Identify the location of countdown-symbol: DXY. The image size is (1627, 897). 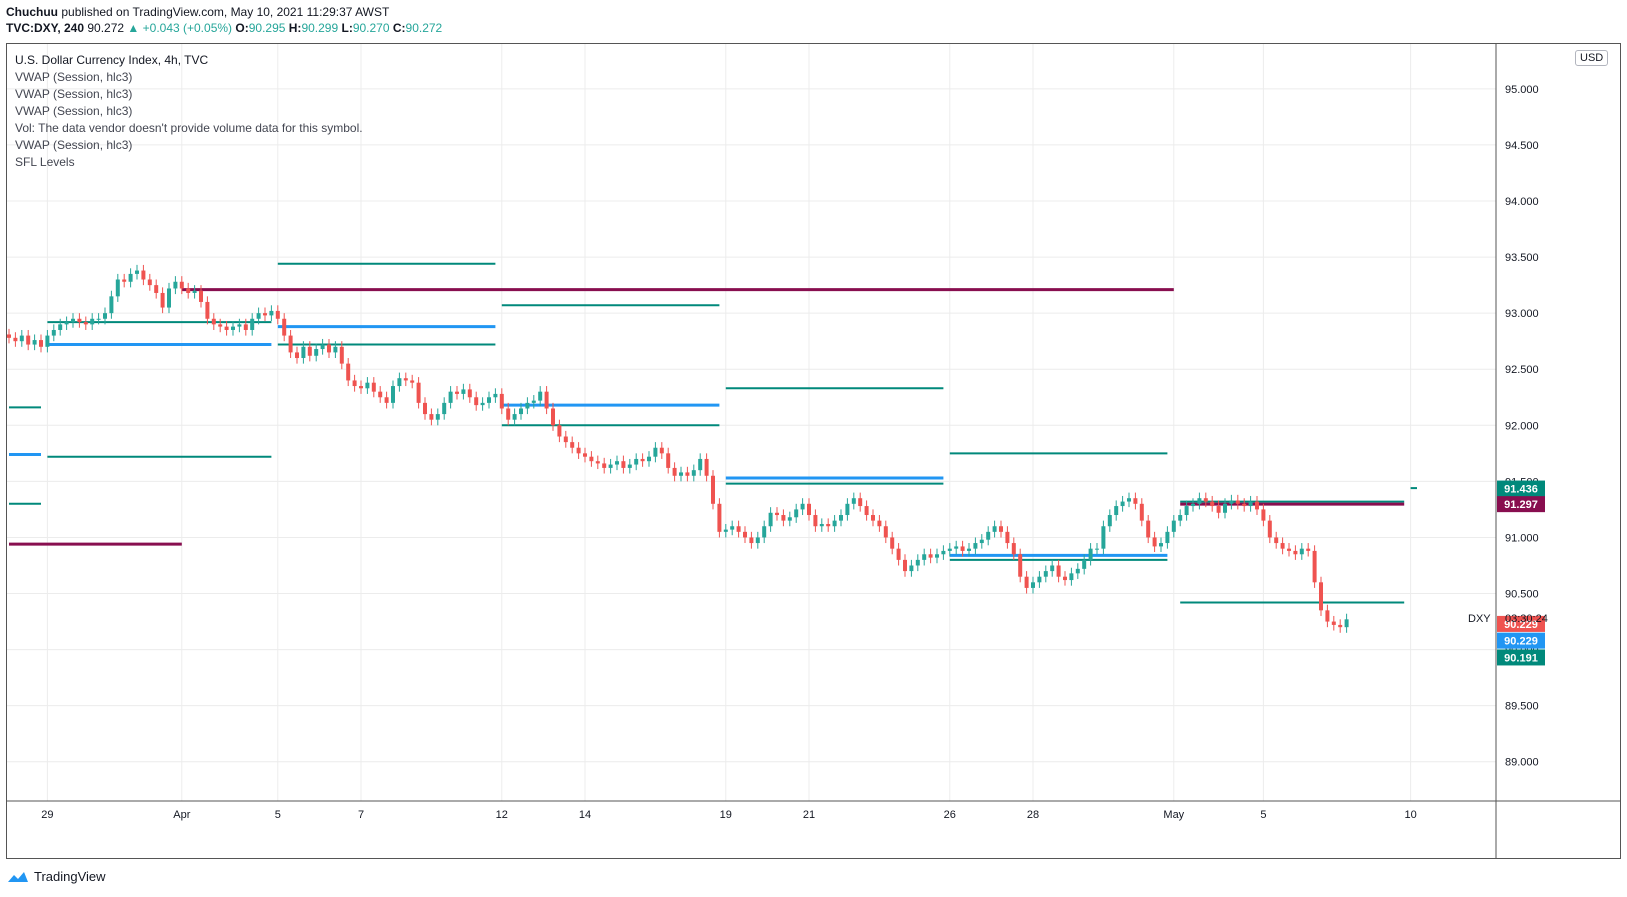
(1479, 619).